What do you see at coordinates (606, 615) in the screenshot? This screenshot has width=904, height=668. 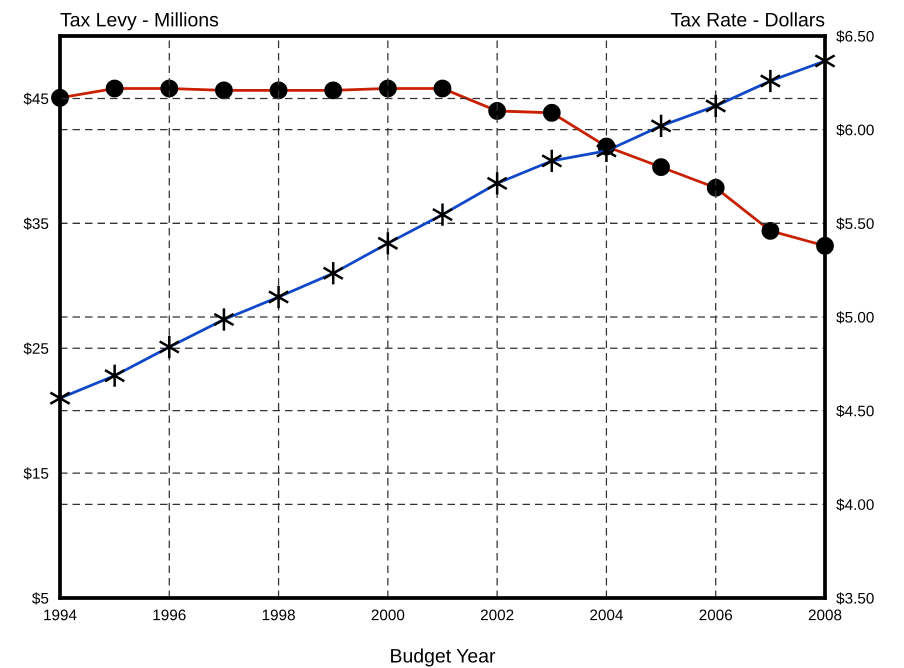 I see `x-tick-label: 2004` at bounding box center [606, 615].